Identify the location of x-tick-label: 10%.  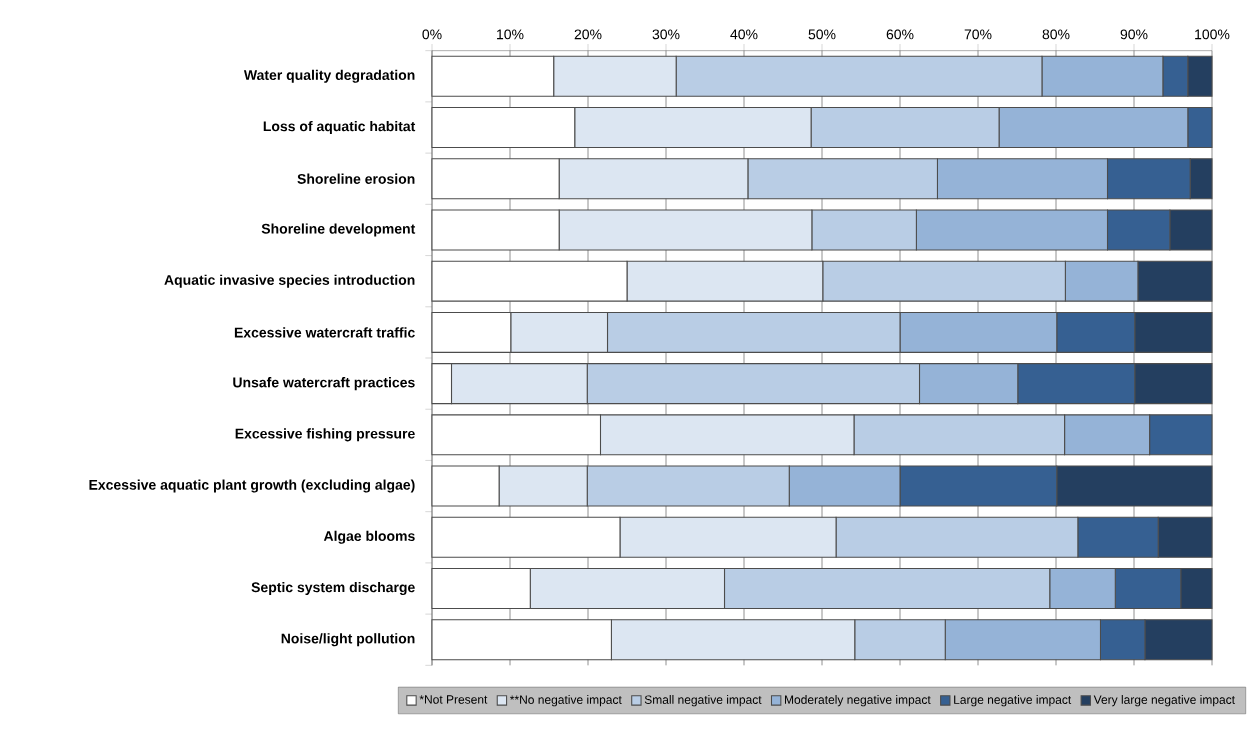
(510, 34).